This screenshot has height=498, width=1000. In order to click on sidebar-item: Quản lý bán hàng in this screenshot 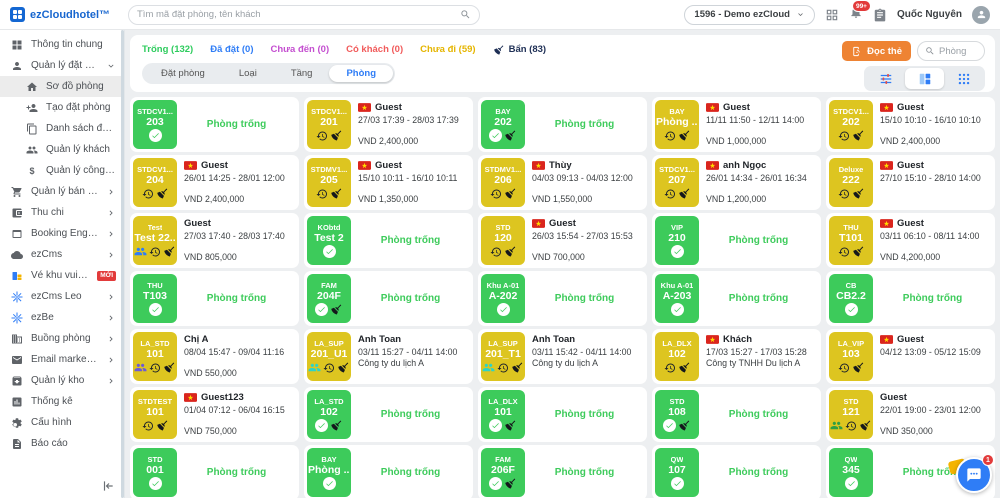, I will do `click(62, 191)`.